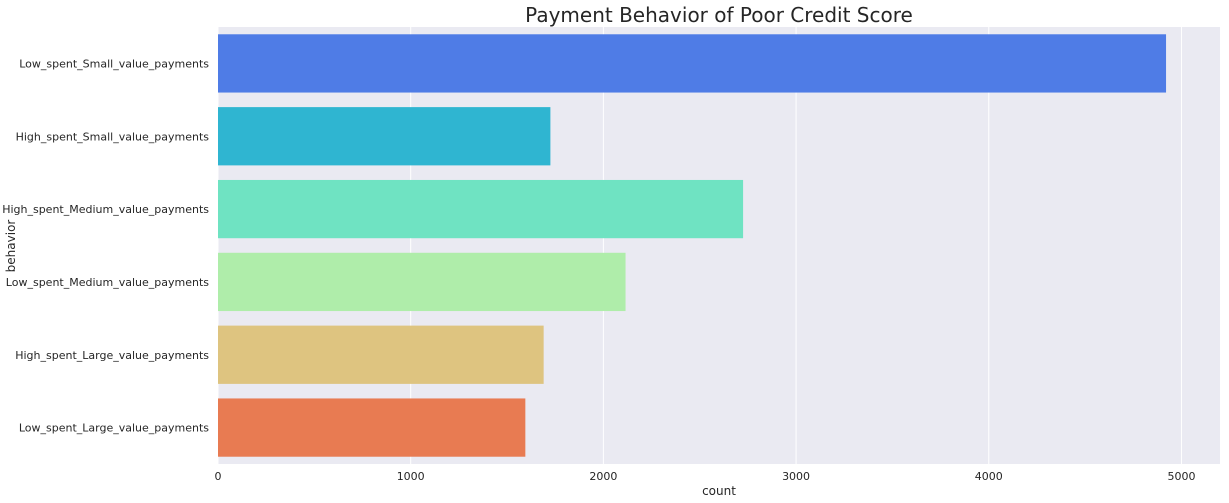 The width and height of the screenshot is (1229, 503). Describe the element at coordinates (107, 282) in the screenshot. I see `y-tick-label: Low_spent_Medium_value_payments` at that location.